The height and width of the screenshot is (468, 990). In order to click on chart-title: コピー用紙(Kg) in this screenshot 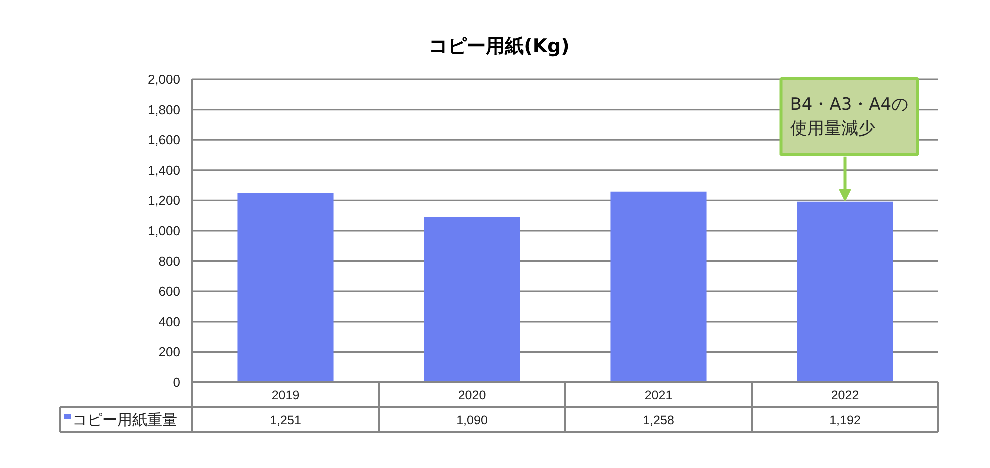, I will do `click(499, 47)`.